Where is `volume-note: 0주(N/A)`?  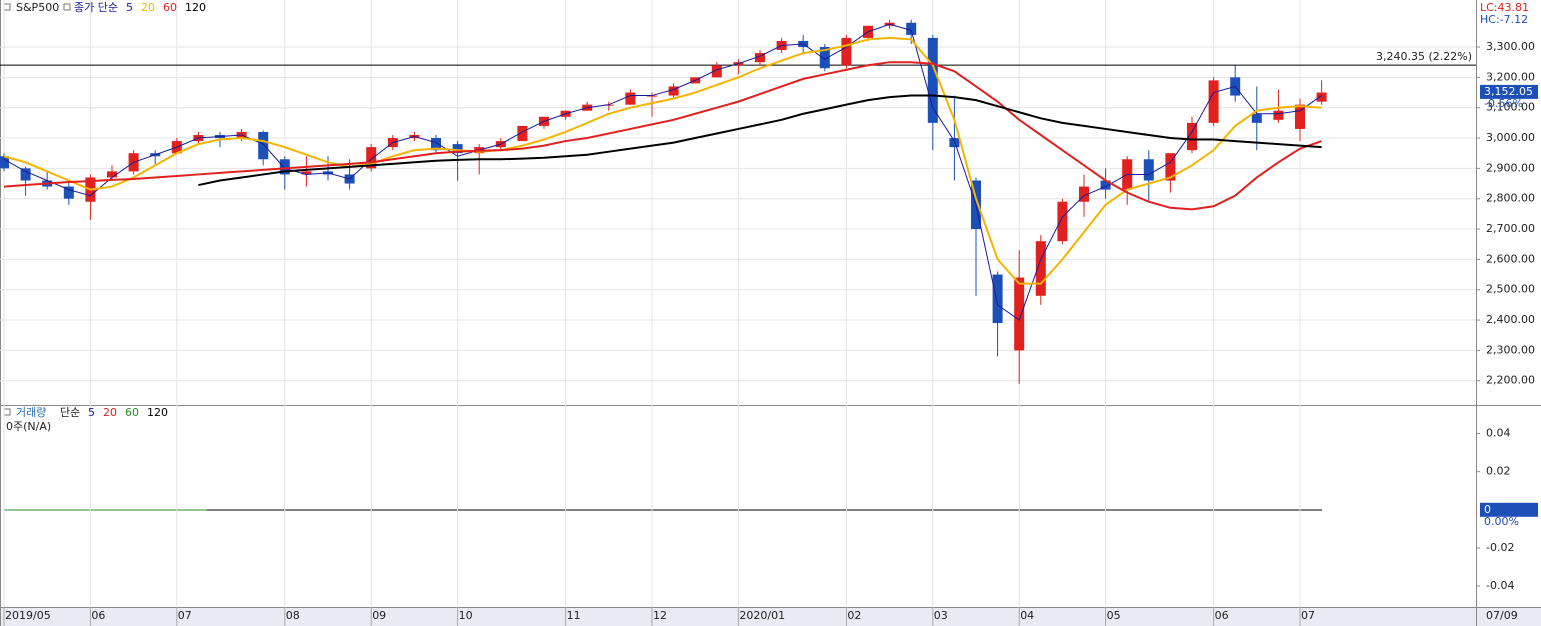
volume-note: 0주(N/A) is located at coordinates (28, 426).